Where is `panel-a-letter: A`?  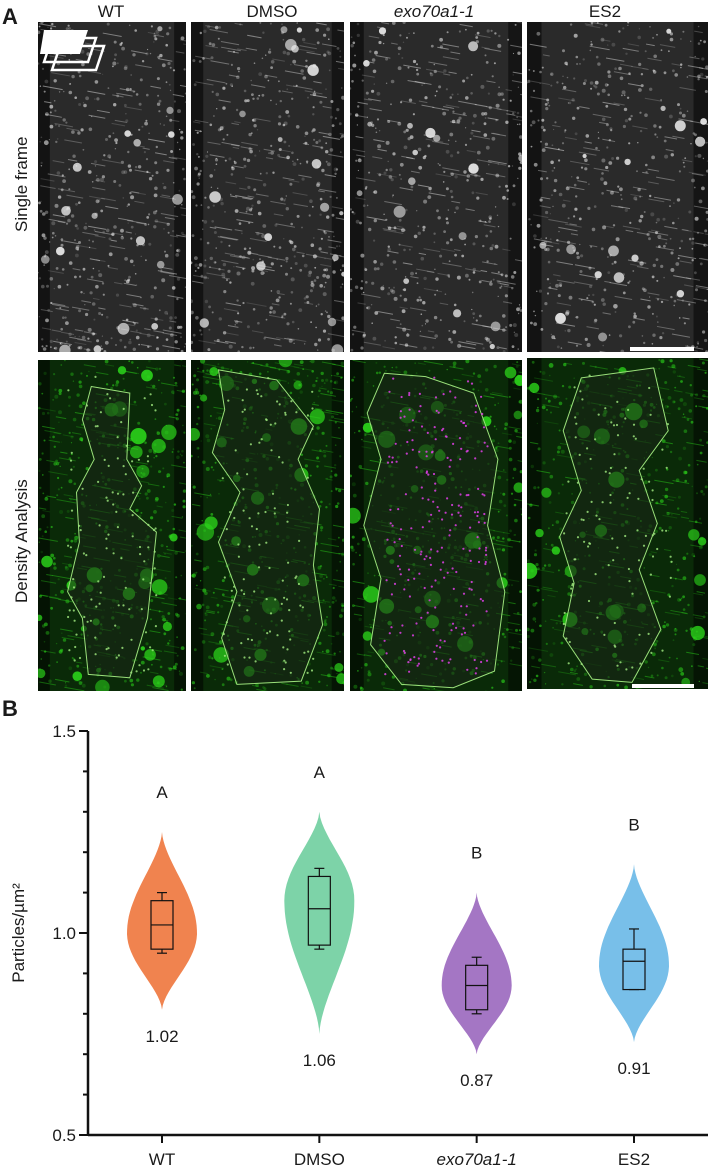
panel-a-letter: A is located at coordinates (10, 16).